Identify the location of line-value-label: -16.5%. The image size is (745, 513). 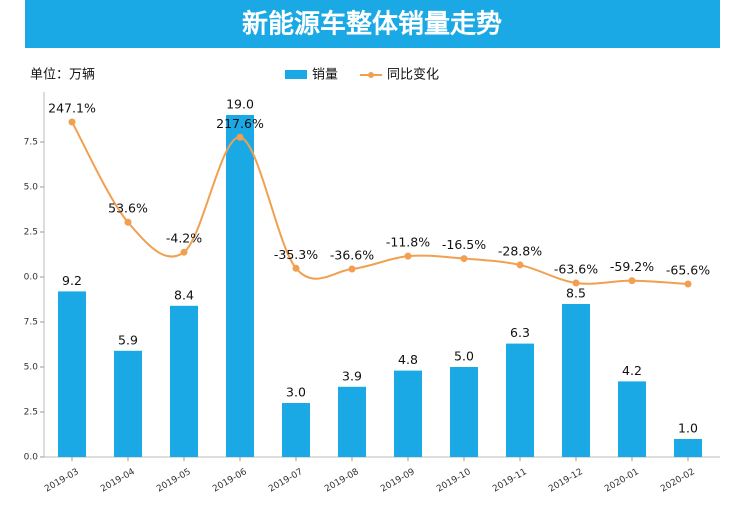
(464, 244).